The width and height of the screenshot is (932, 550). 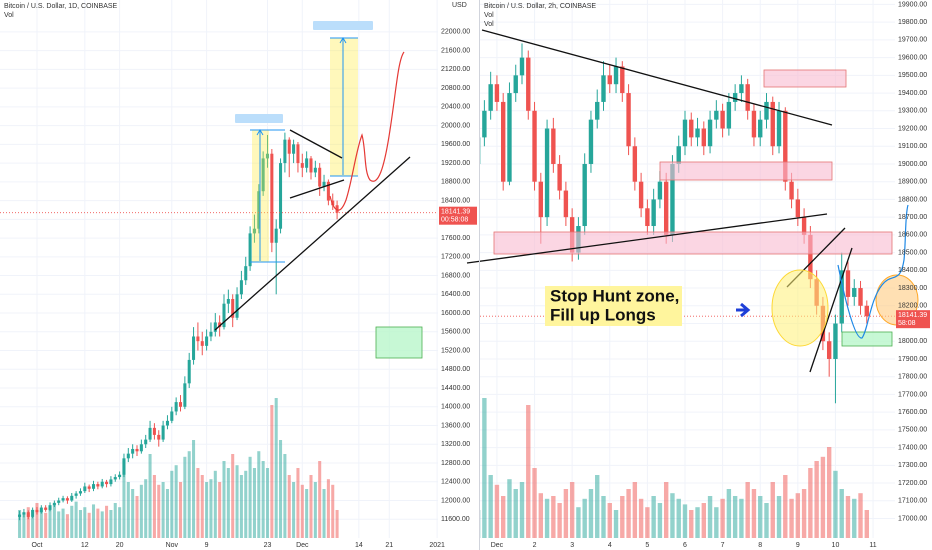 What do you see at coordinates (497, 545) in the screenshot?
I see `x-tick-label: Dec` at bounding box center [497, 545].